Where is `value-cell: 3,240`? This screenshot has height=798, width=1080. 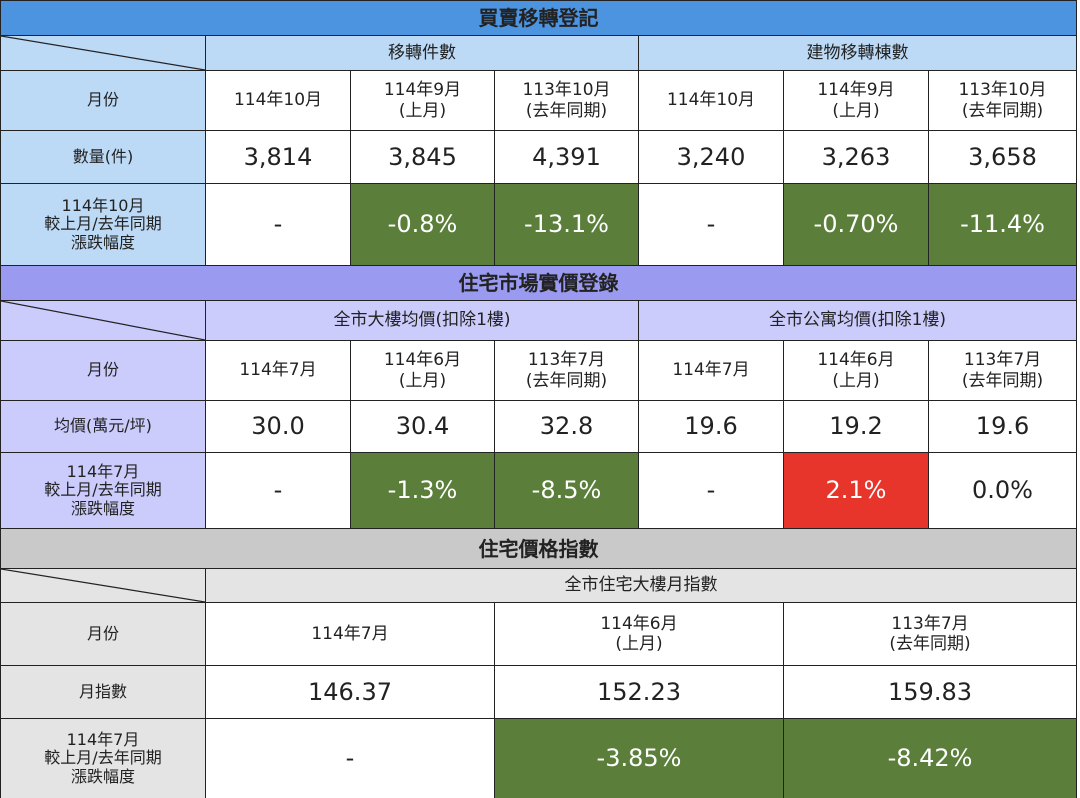
value-cell: 3,240 is located at coordinates (711, 157).